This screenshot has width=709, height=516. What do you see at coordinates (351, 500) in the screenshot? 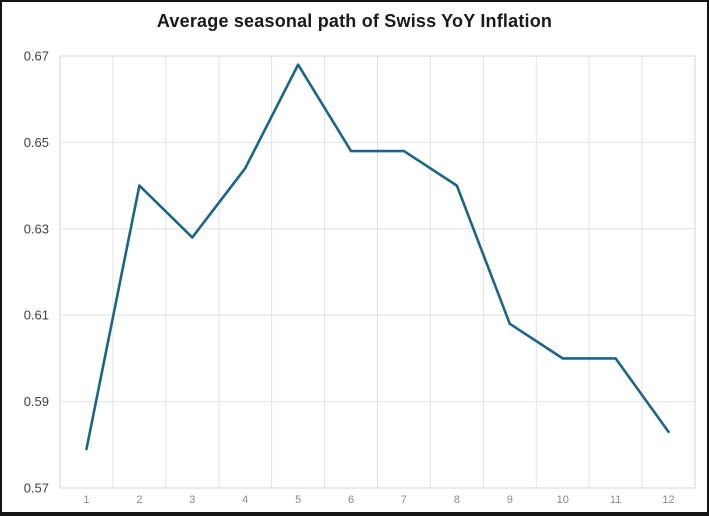
I see `x-axis-tick-label: 6` at bounding box center [351, 500].